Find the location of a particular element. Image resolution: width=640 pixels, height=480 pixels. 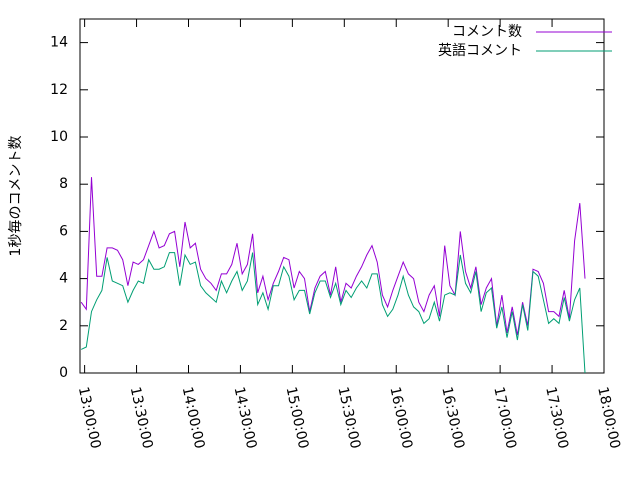

x-tick-label: 16:30:00 is located at coordinates (452, 417).